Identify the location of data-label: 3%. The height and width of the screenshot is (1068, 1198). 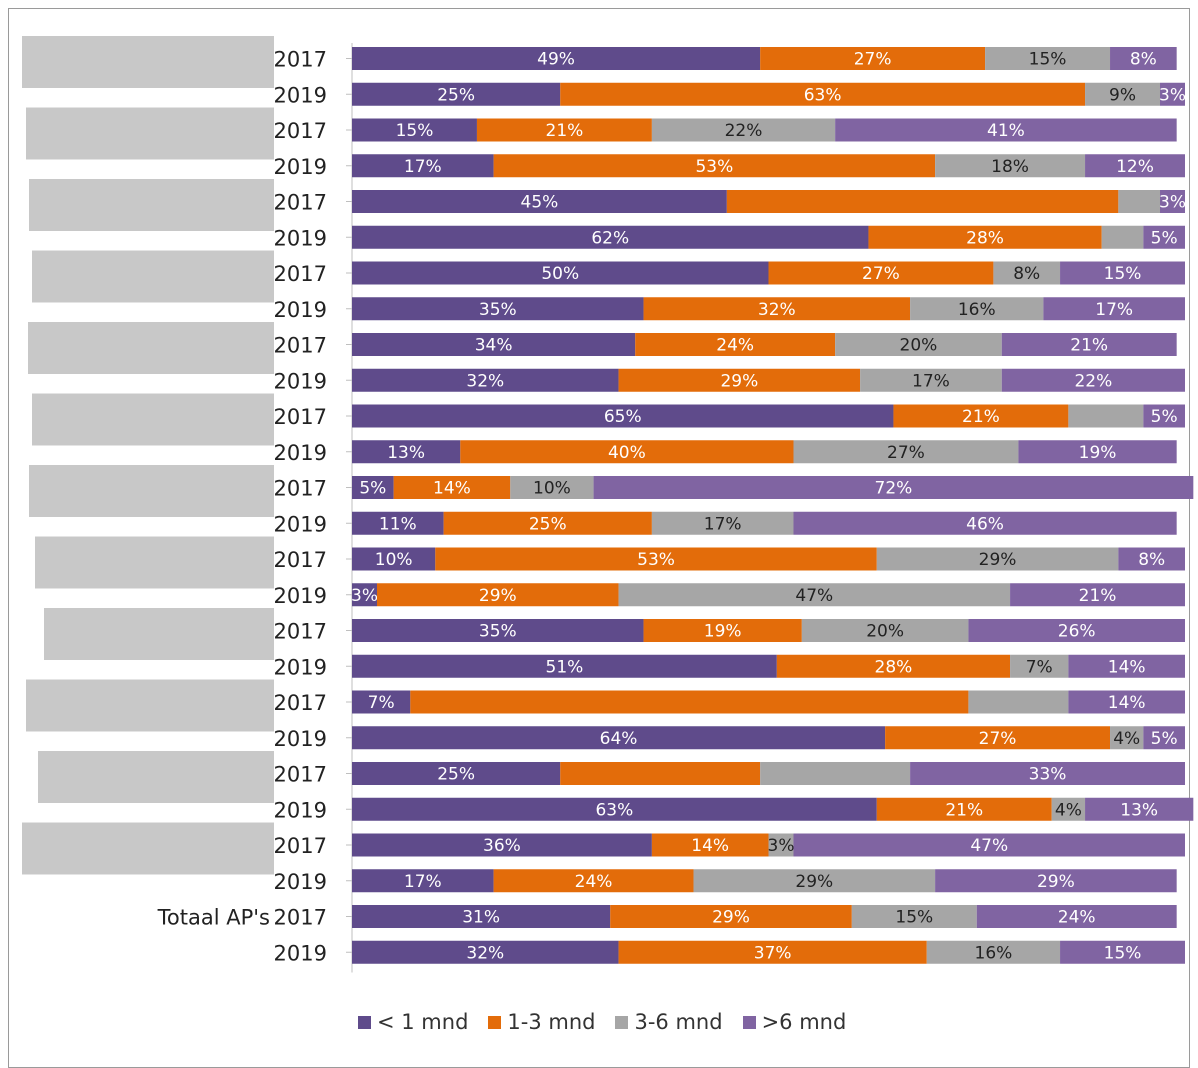
(1172, 203).